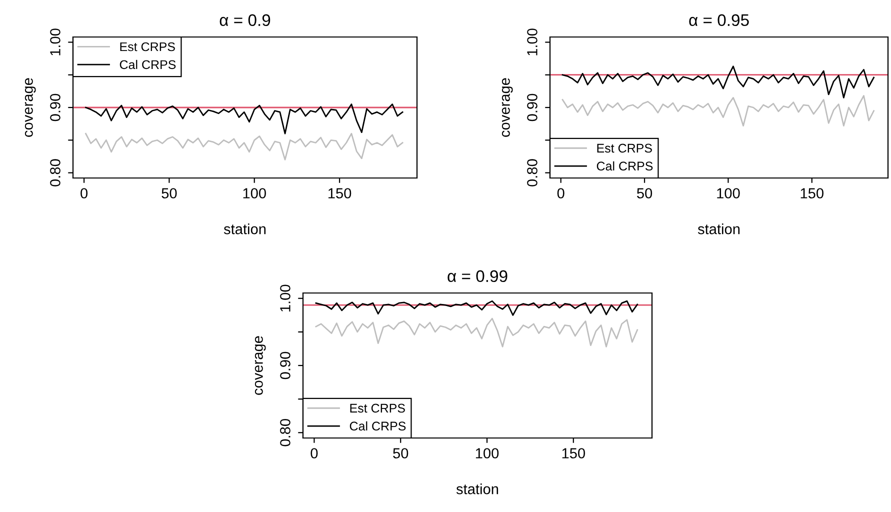  What do you see at coordinates (478, 276) in the screenshot?
I see `chart-title: α = 0.99` at bounding box center [478, 276].